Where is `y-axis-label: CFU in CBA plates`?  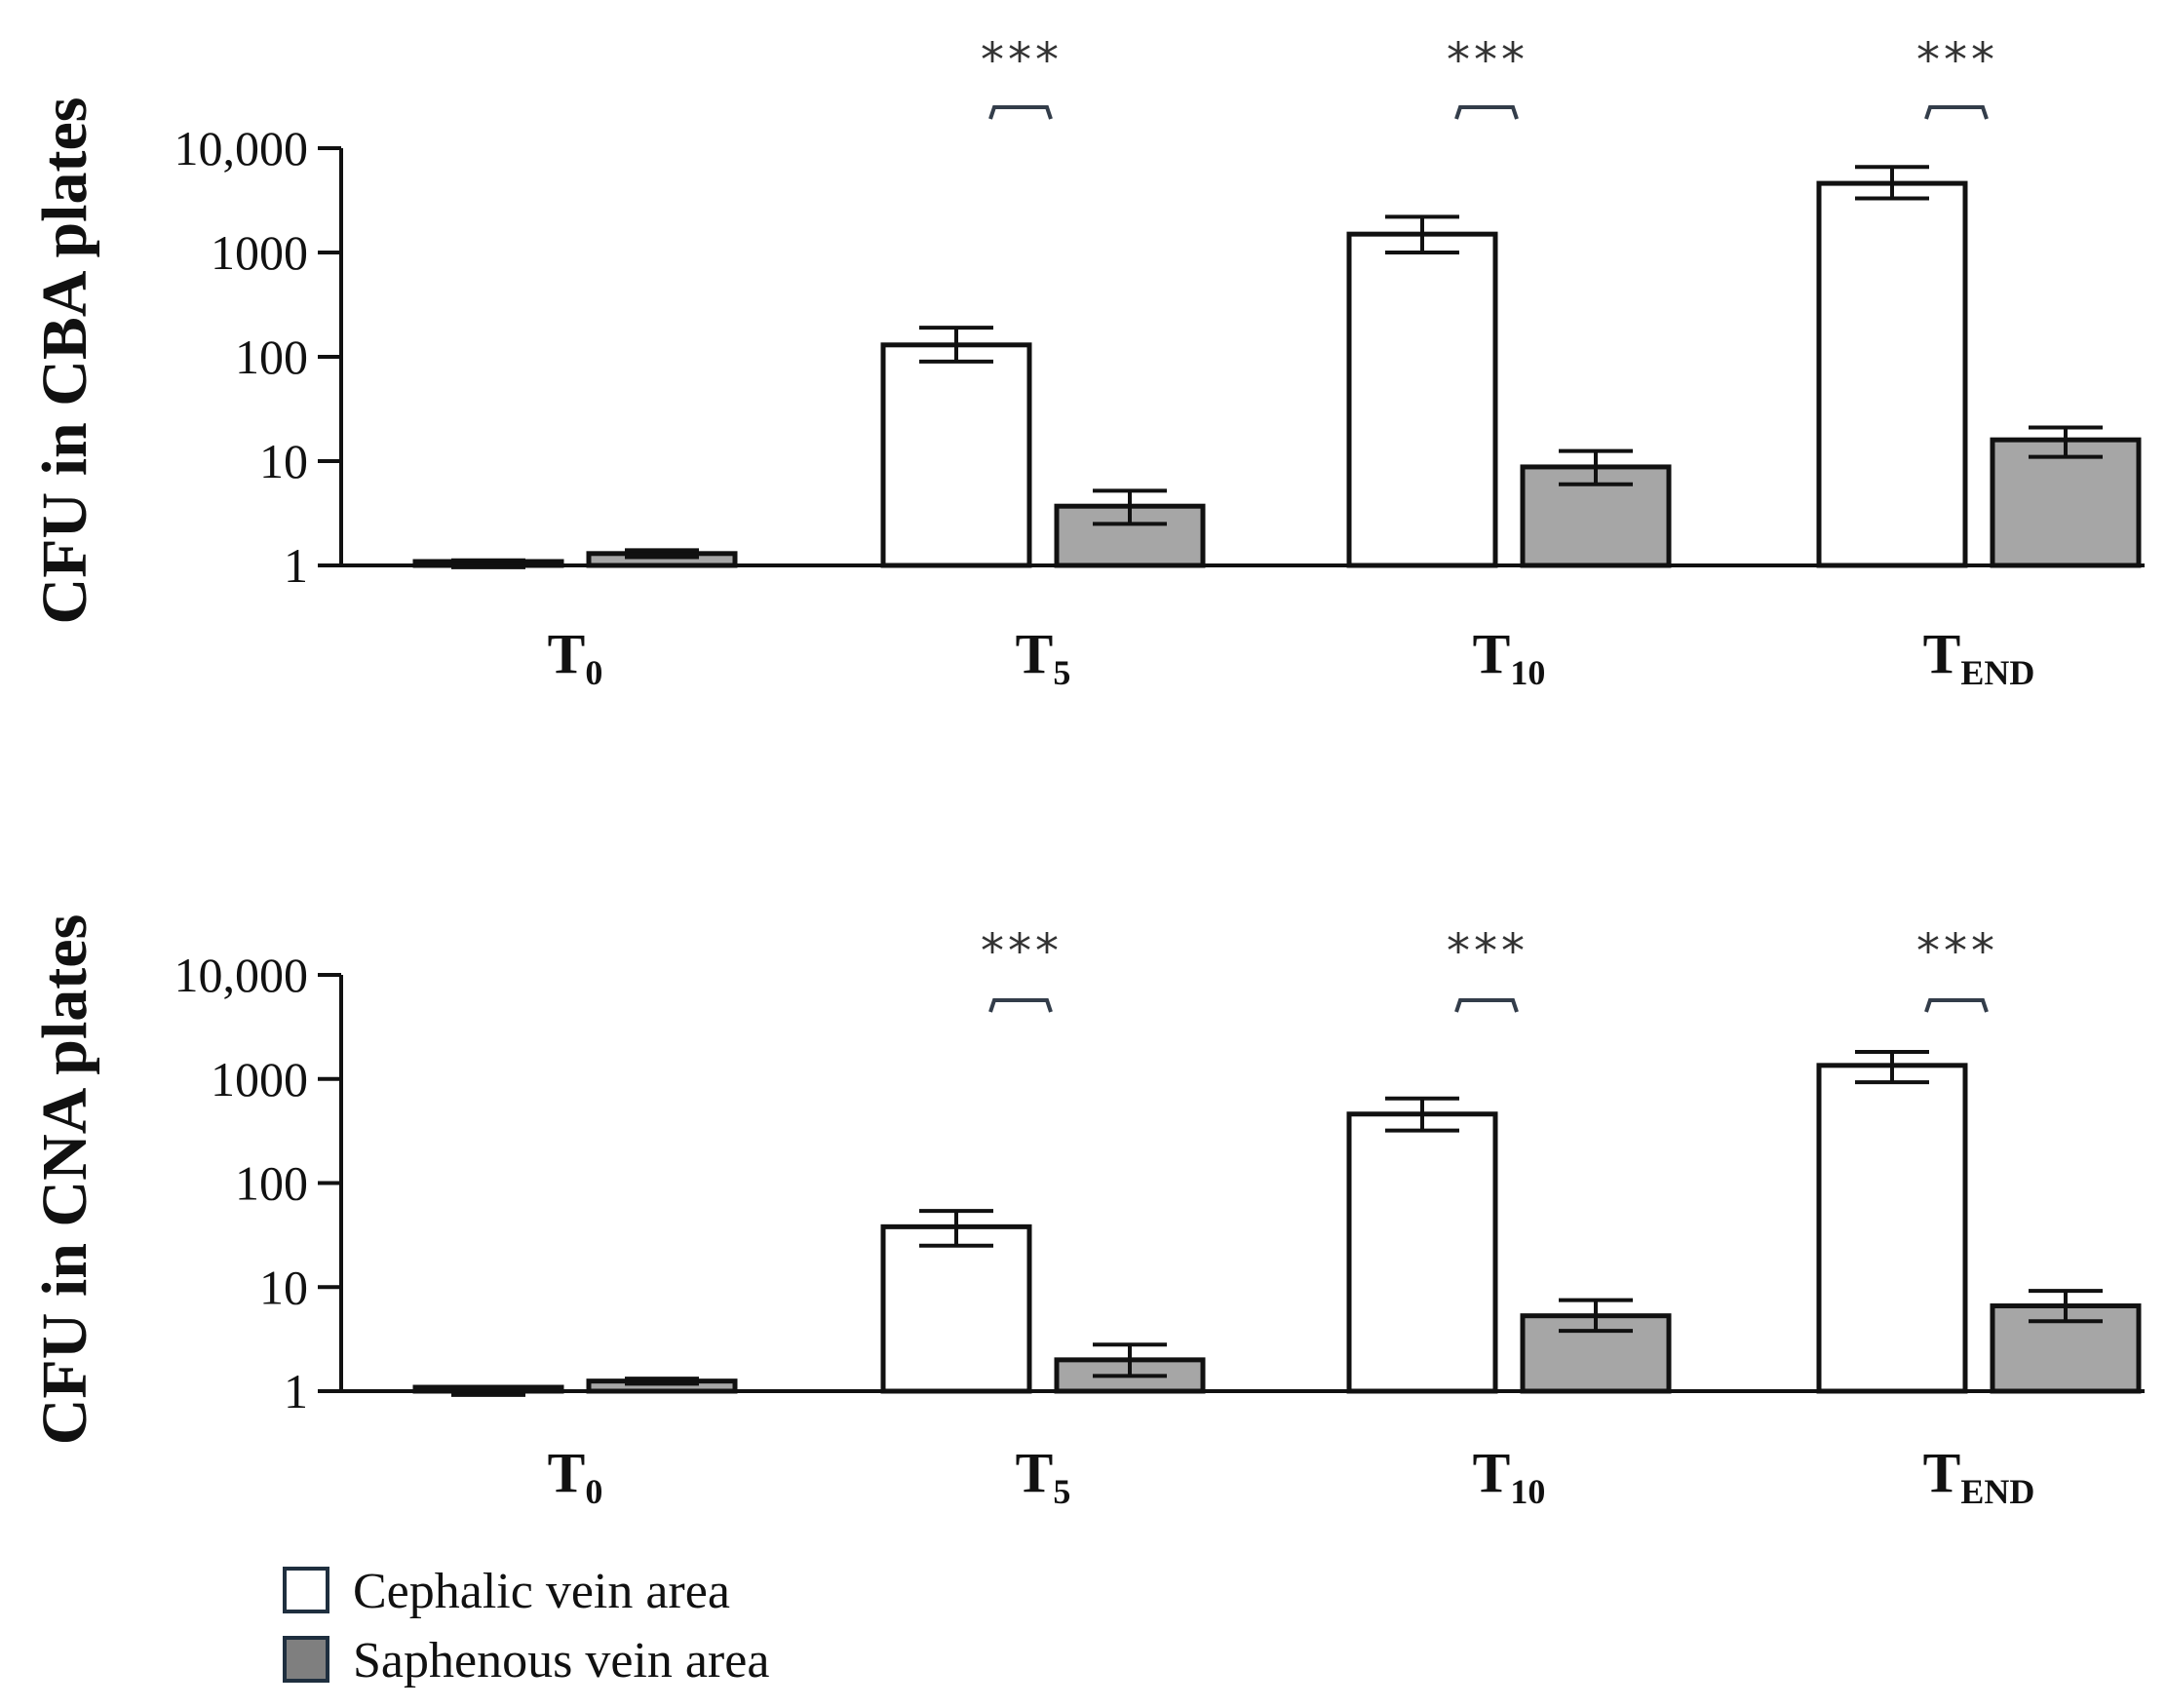
y-axis-label: CFU in CBA plates is located at coordinates (64, 361).